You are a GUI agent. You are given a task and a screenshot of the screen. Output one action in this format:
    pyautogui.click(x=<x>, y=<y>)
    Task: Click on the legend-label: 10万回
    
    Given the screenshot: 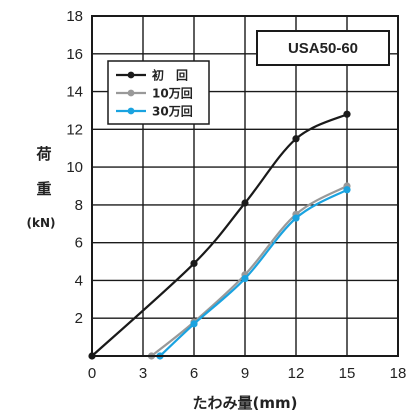 What is the action you would take?
    pyautogui.click(x=172, y=94)
    